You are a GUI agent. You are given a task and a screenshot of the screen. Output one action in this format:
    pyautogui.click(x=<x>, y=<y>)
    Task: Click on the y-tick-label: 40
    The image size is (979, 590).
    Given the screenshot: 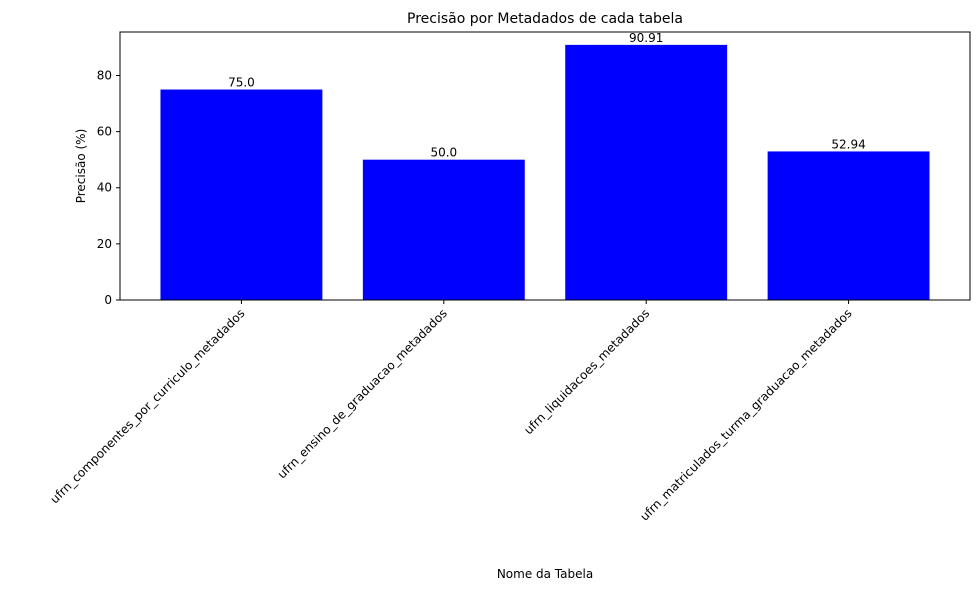 What is the action you would take?
    pyautogui.click(x=104, y=188)
    